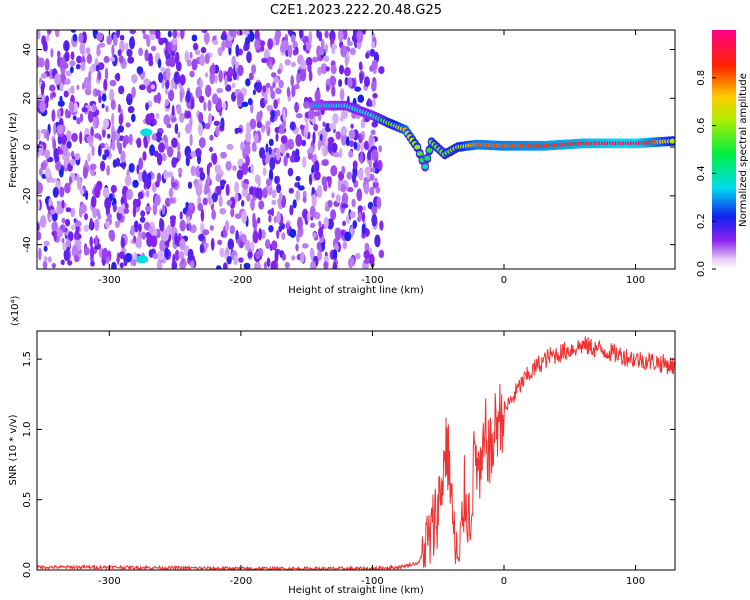  I want to click on x-tick-label: 0, so click(504, 280).